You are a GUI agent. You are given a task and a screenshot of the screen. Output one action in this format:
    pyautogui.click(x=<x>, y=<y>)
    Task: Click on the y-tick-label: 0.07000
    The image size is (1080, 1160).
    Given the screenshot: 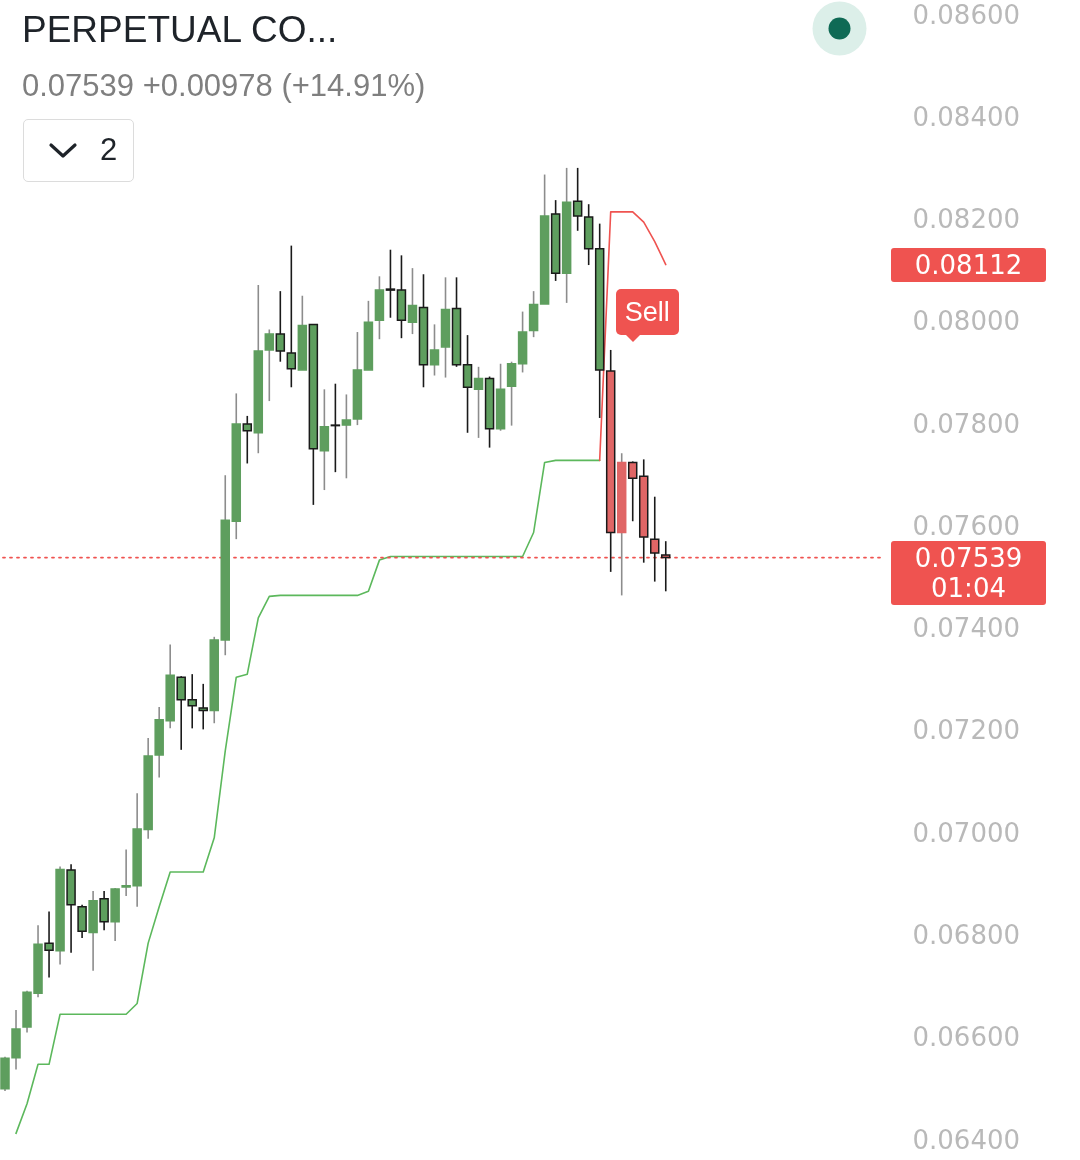 What is the action you would take?
    pyautogui.click(x=966, y=832)
    